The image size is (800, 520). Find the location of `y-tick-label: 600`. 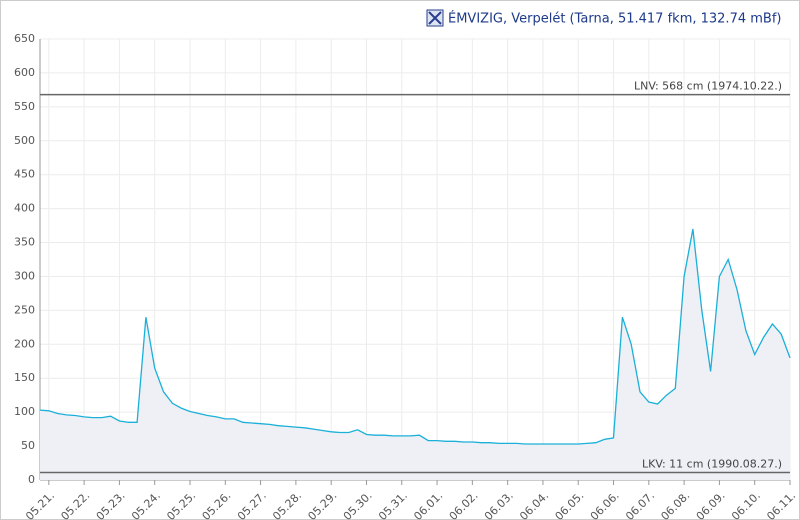

y-tick-label: 600 is located at coordinates (24, 72).